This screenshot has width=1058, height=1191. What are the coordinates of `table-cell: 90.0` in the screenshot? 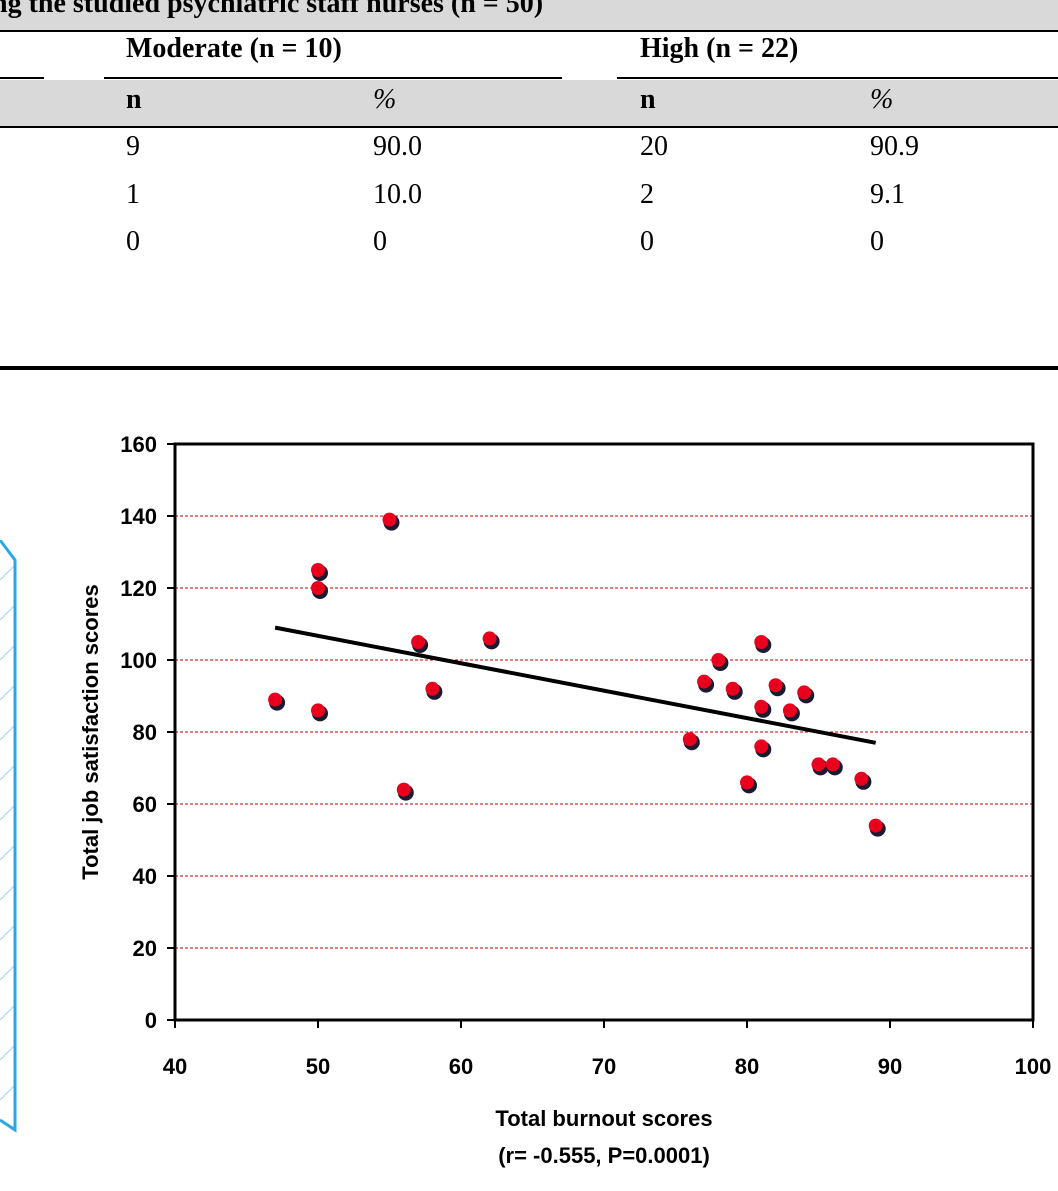 It's located at (397, 146).